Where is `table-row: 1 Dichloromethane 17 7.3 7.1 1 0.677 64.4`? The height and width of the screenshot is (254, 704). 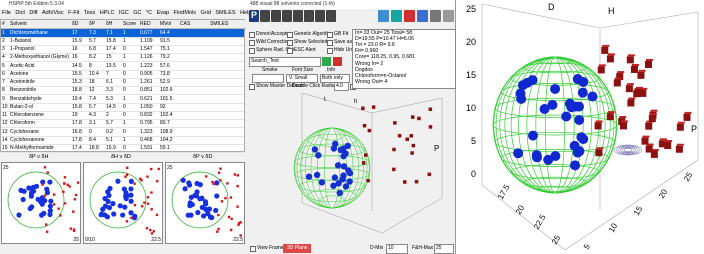
table-row: 1 Dichloromethane 17 7.3 7.1 1 0.677 64.4 is located at coordinates (122, 33).